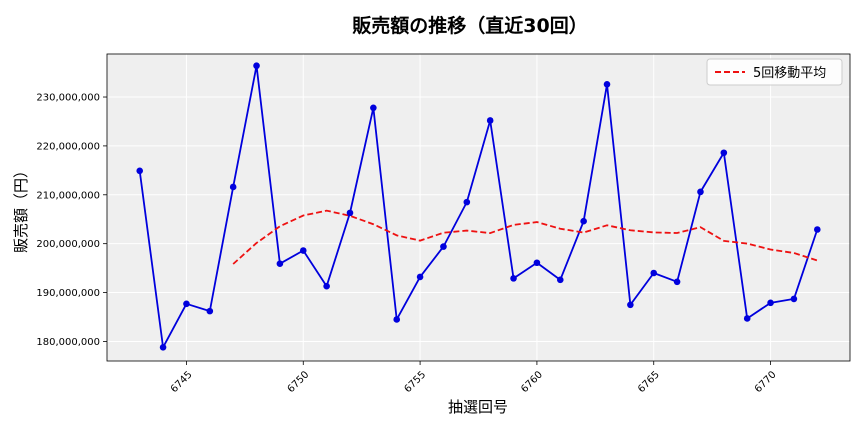 This screenshot has width=864, height=432. Describe the element at coordinates (525, 237) in the screenshot. I see `moving-average-line` at that location.